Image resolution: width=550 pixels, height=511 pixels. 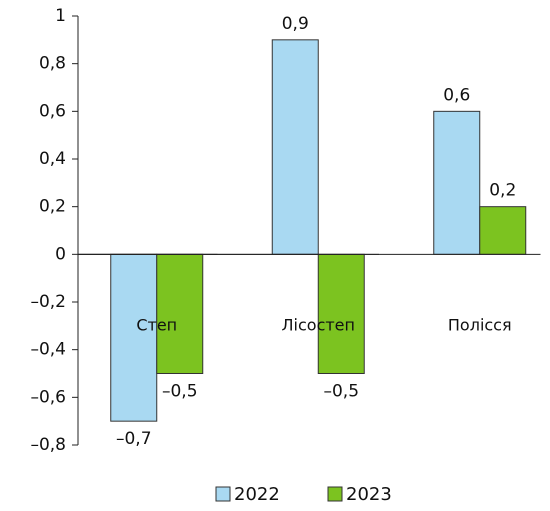 I want to click on y-tick-label: 0,4, so click(x=52, y=159).